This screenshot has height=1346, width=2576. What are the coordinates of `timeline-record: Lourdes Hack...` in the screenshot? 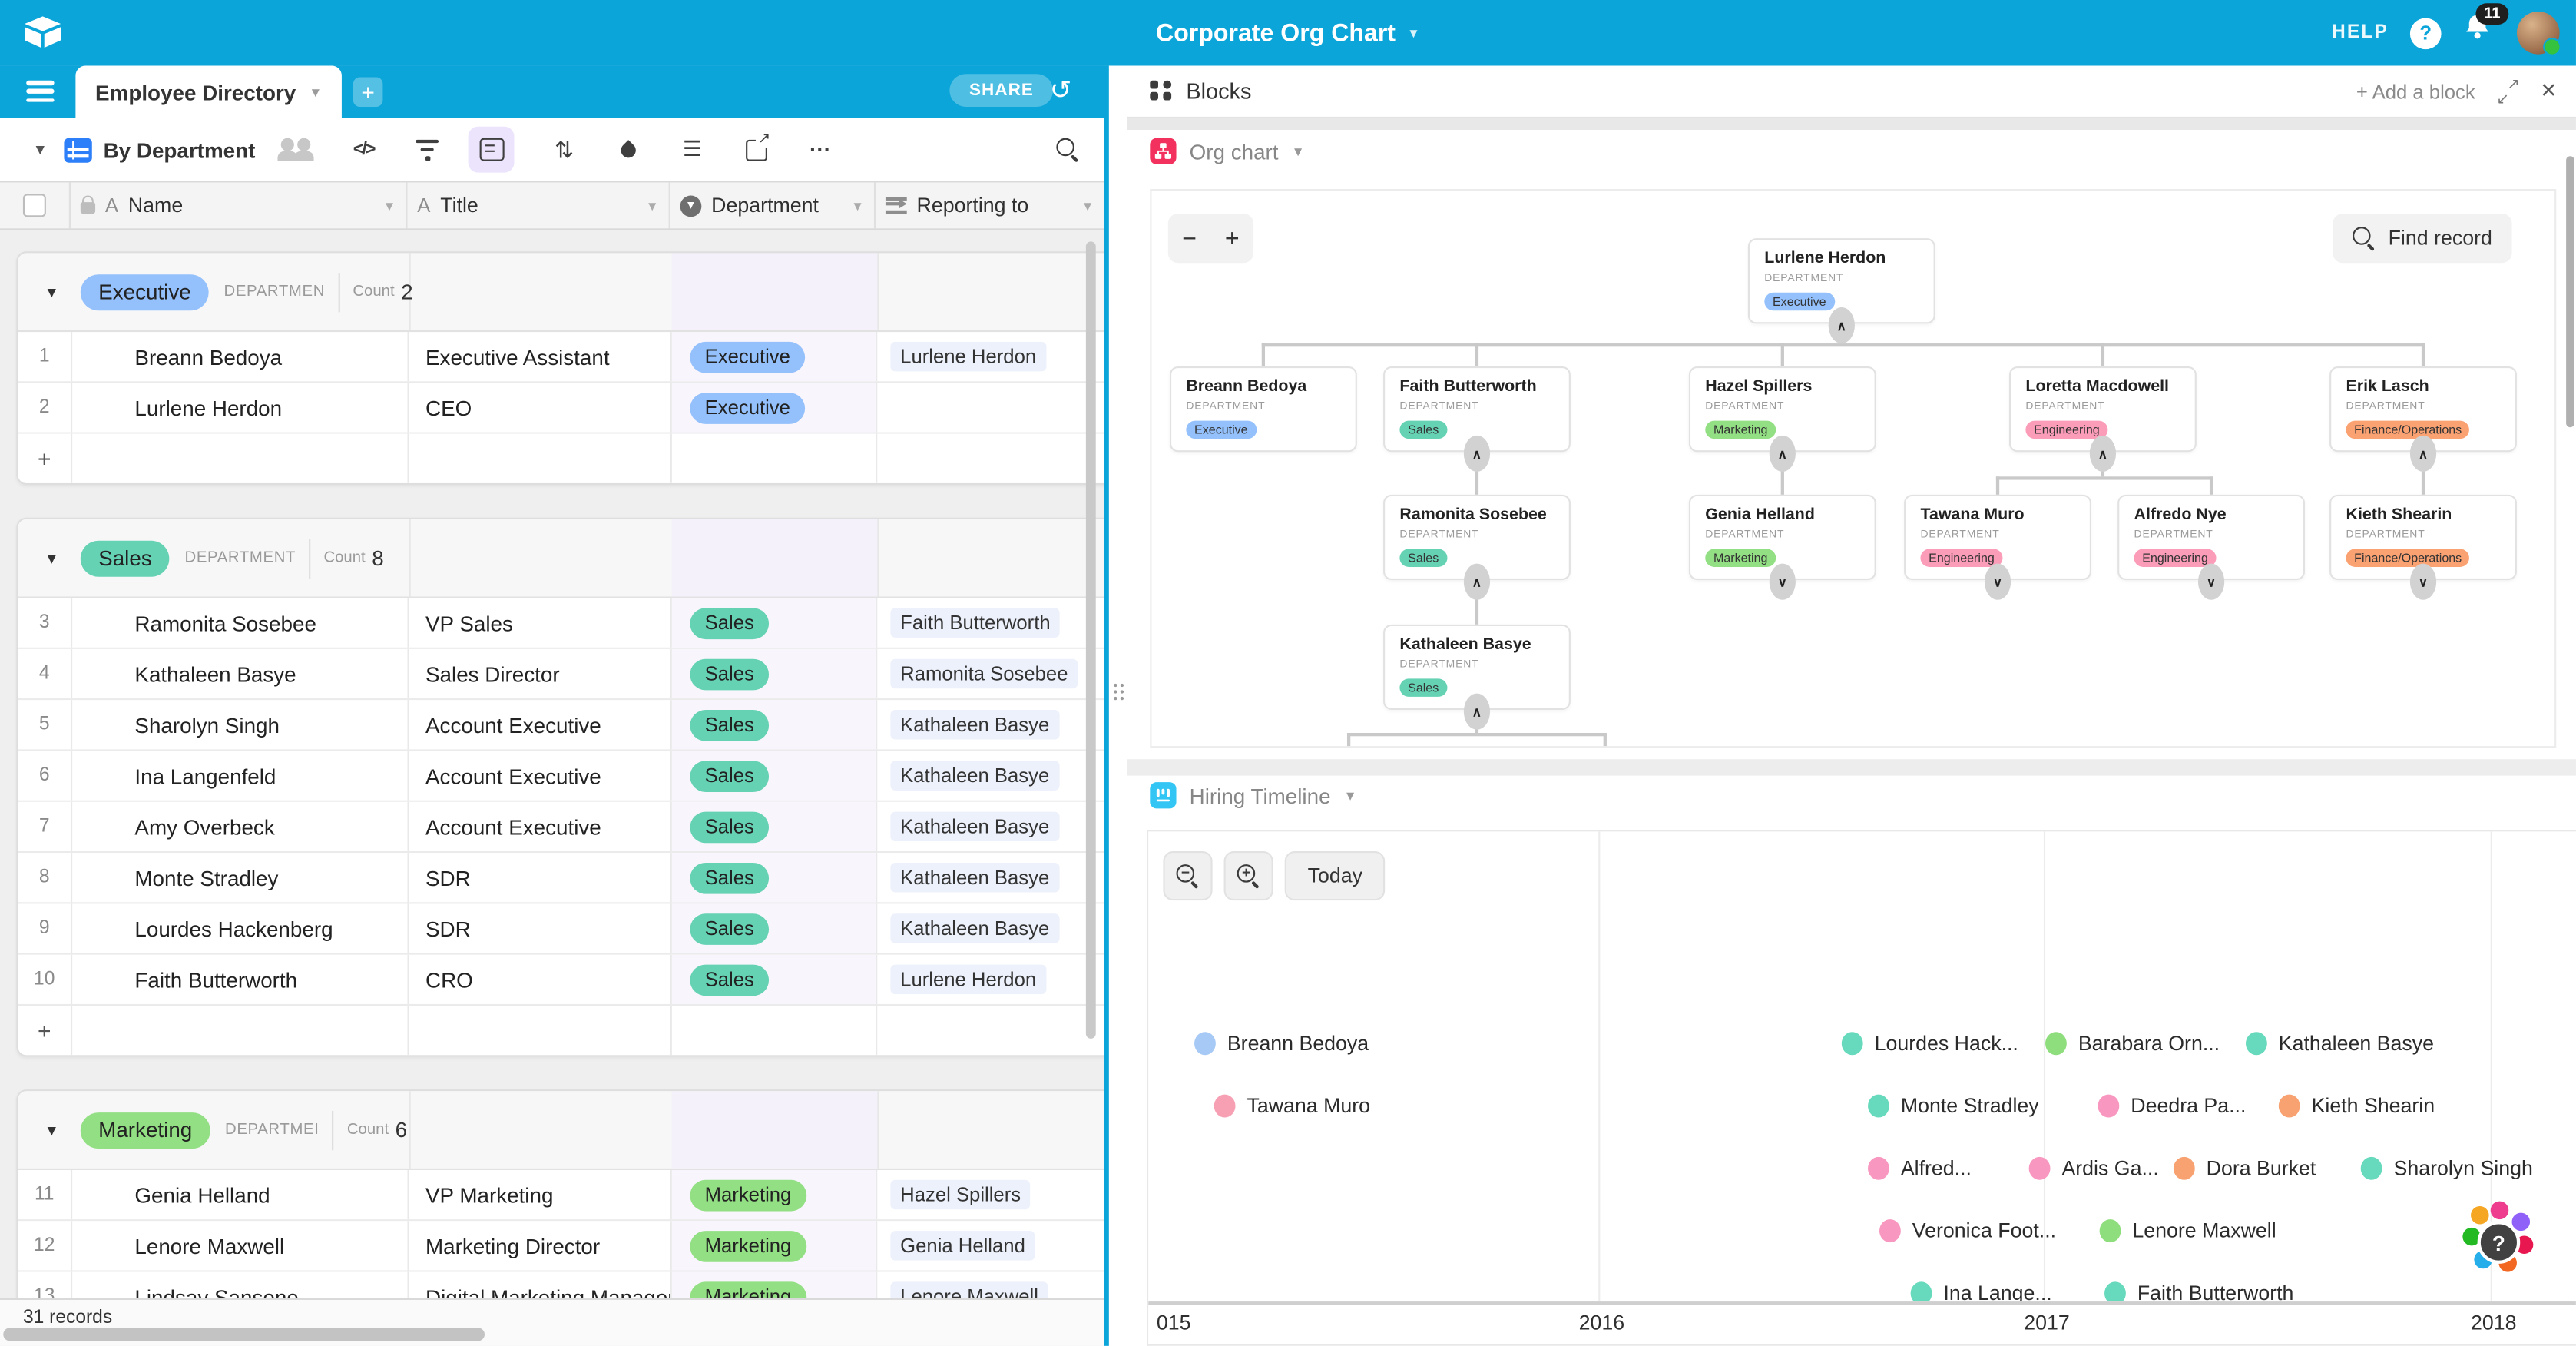 It's located at (1929, 1044).